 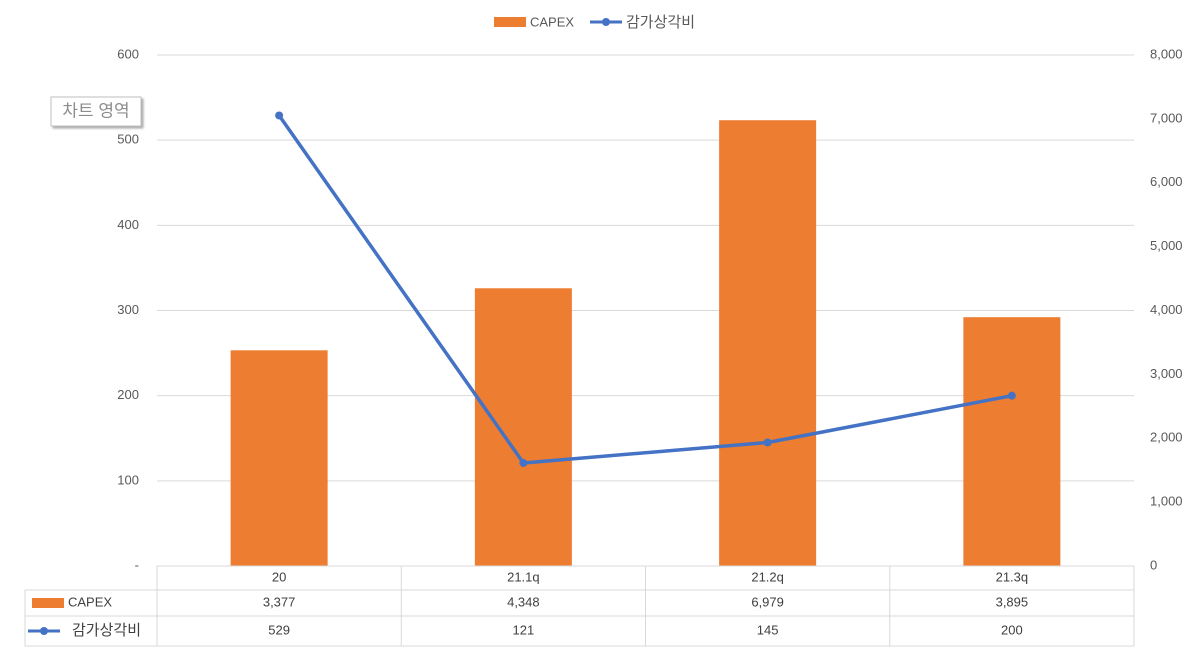 I want to click on y-tick-label: 300, so click(x=128, y=309).